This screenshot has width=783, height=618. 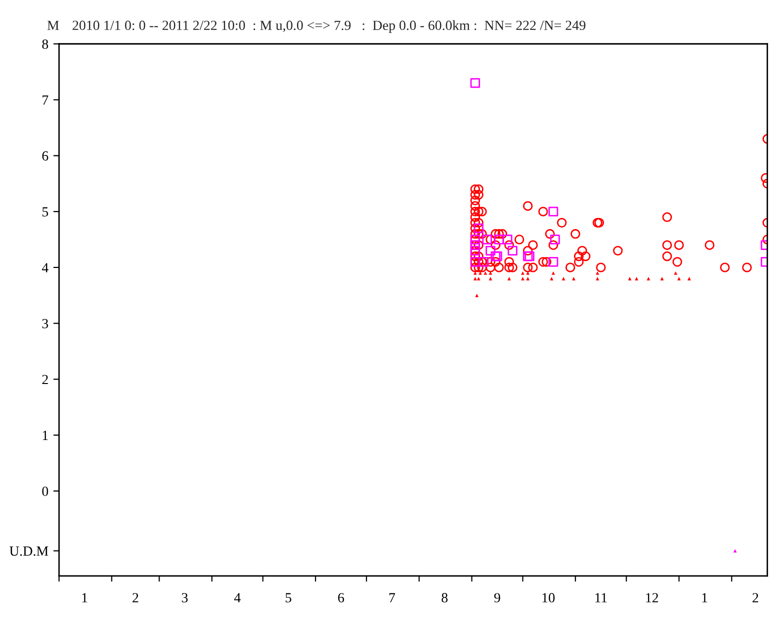 I want to click on x-tick-label: 8, so click(x=445, y=597).